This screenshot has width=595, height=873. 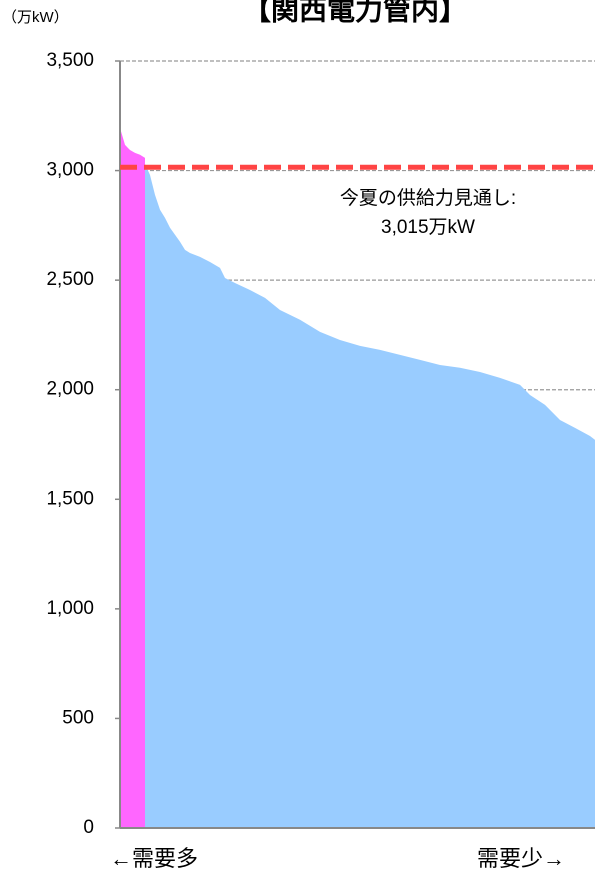 What do you see at coordinates (428, 198) in the screenshot?
I see `supply-label: 今夏の供給力見通し:` at bounding box center [428, 198].